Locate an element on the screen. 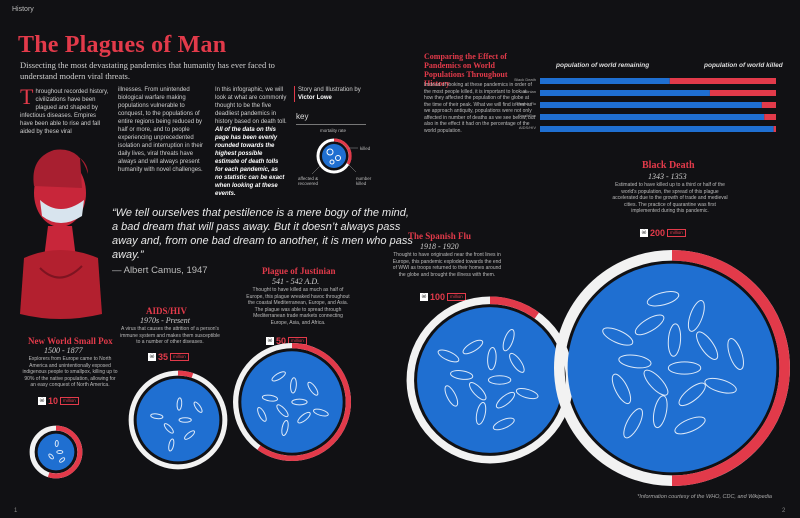  section-tag: History is located at coordinates (23, 9).